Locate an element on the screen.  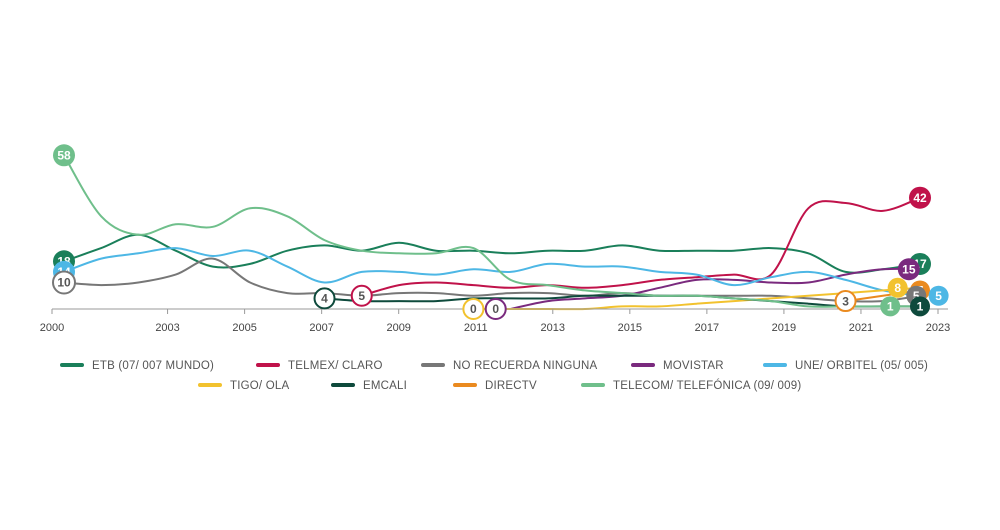
legend-item-une-orbitel-05-005: UNE/ ORBITEL (05/ 005) is located at coordinates (845, 366).